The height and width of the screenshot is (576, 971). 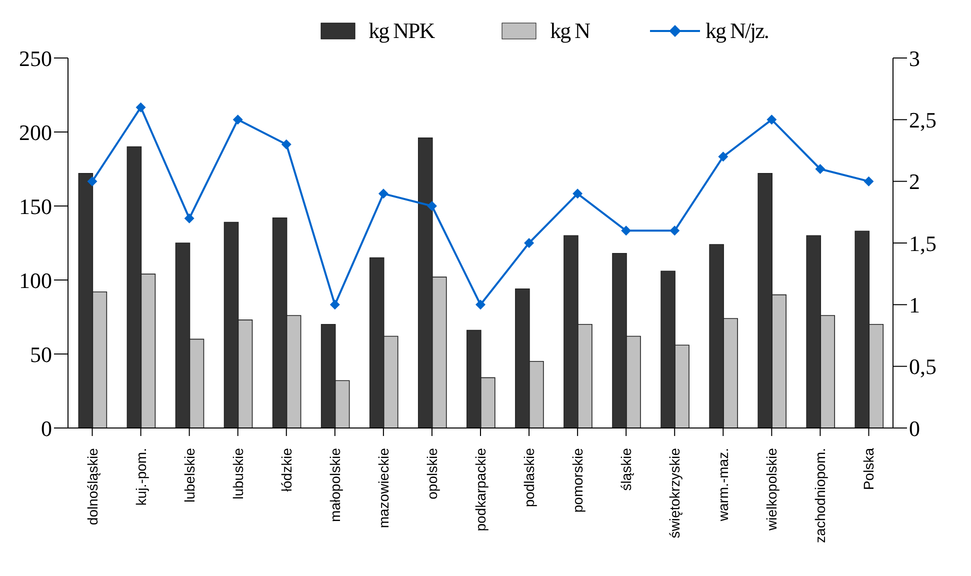 I want to click on y2-tick-label: 1,5, so click(x=922, y=243).